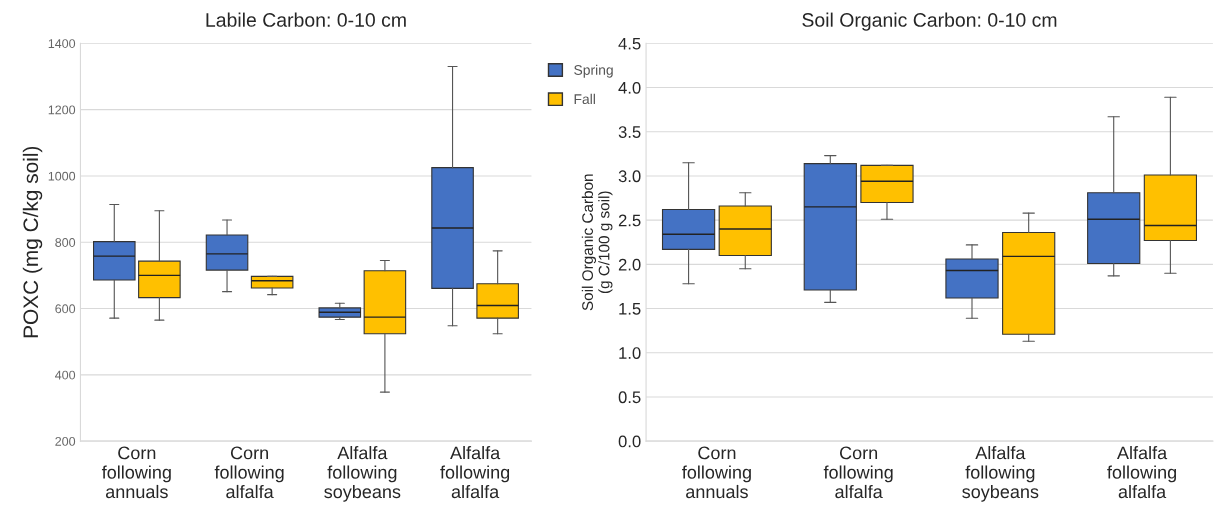 The height and width of the screenshot is (510, 1219). What do you see at coordinates (629, 264) in the screenshot?
I see `y-tick-label: 2.0` at bounding box center [629, 264].